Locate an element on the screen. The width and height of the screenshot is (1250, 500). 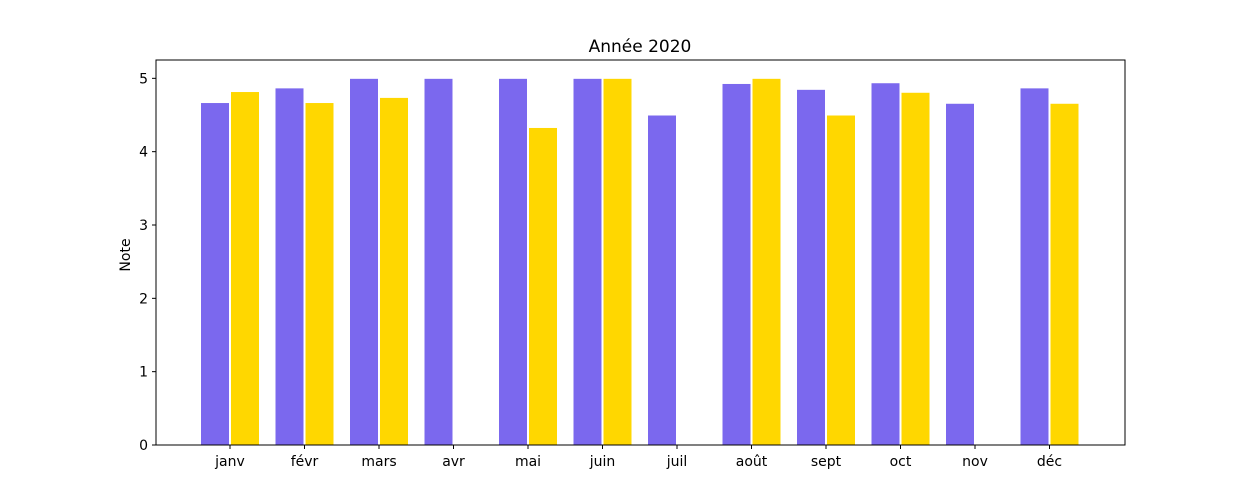
y-tick-label: 0 is located at coordinates (143, 446).